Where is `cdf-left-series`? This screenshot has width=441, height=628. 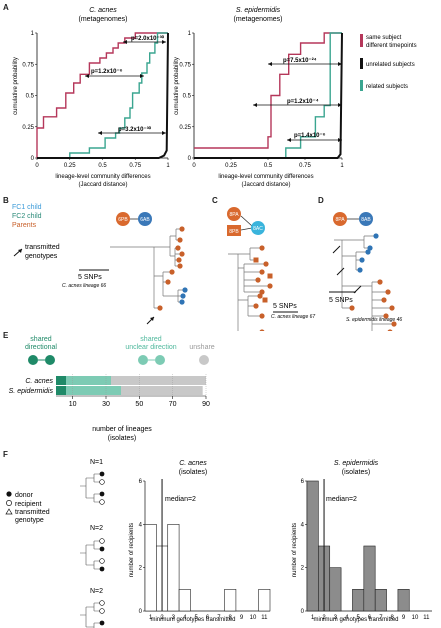
cdf-left-series is located at coordinates (102, 95).